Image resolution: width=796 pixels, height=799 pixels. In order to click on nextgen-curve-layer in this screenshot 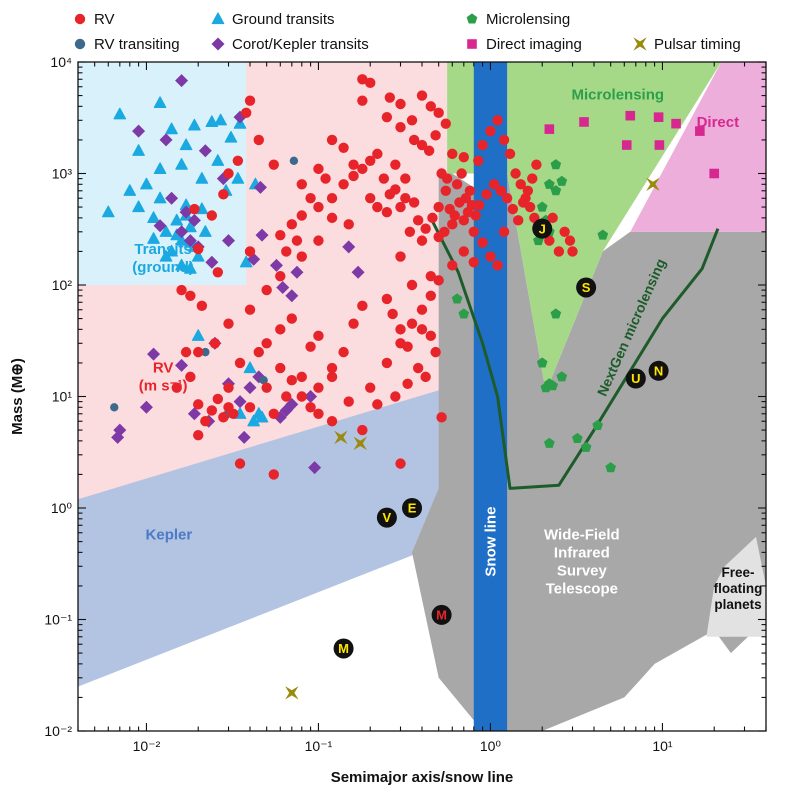, I will do `click(574, 353)`.